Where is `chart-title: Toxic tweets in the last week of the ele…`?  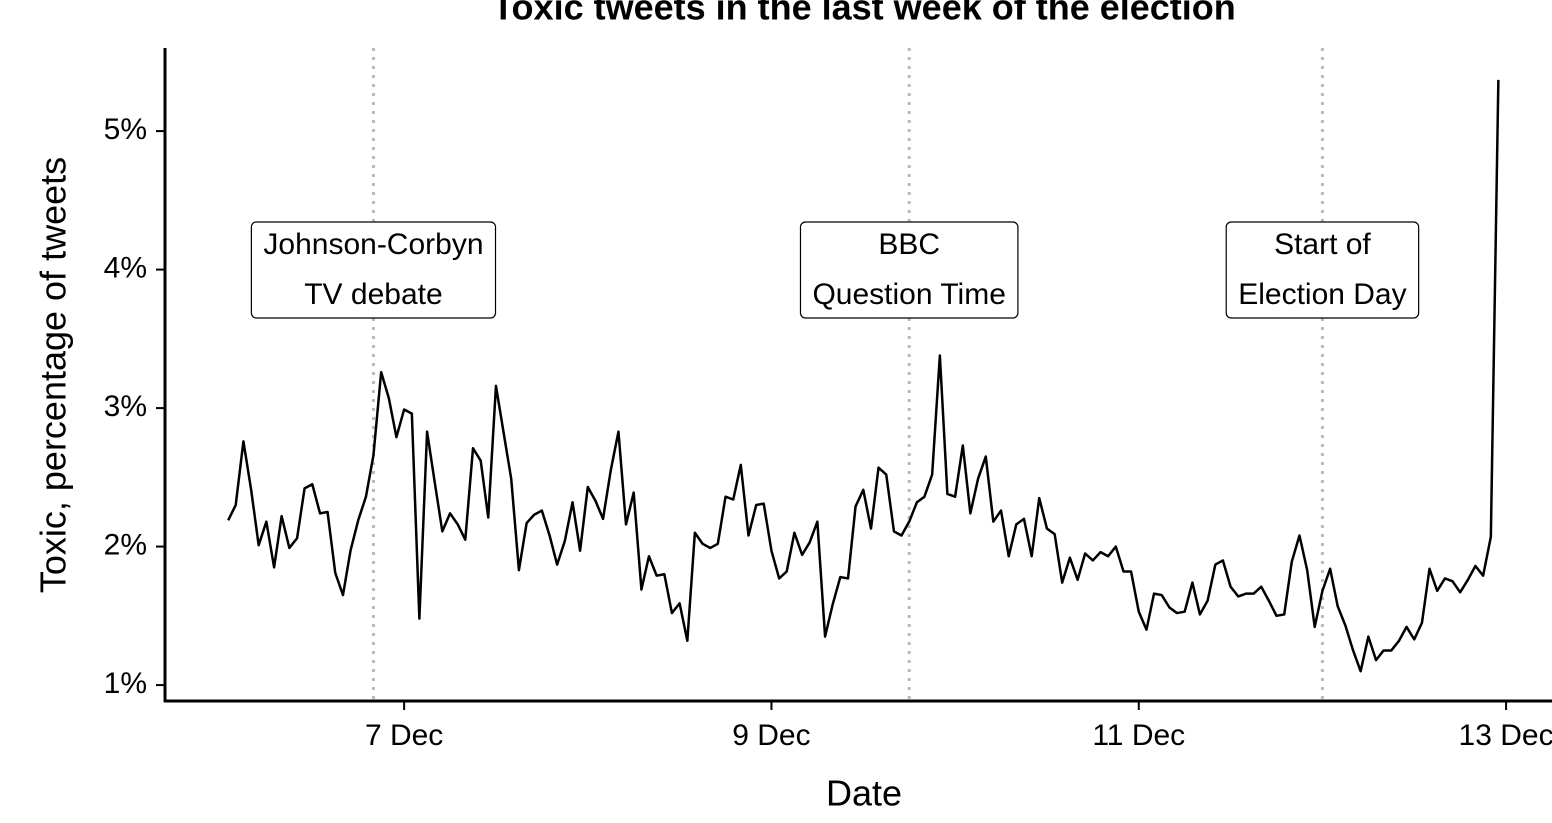
chart-title: Toxic tweets in the last week of the ele… is located at coordinates (864, 14).